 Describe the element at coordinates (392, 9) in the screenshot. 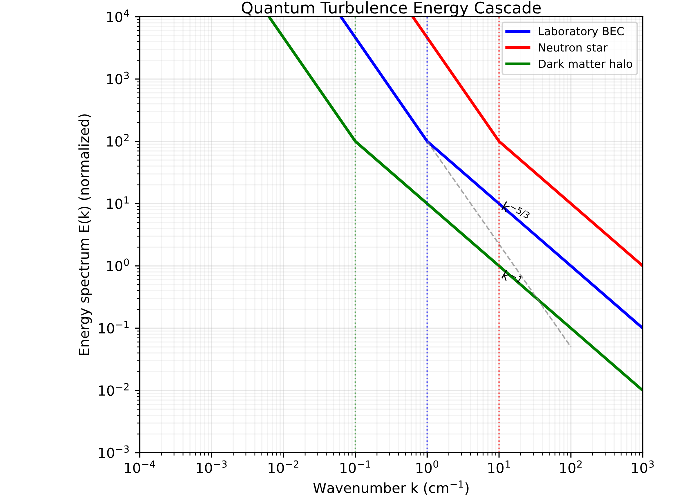

I see `chart-title: Quantum Turbulence Energy Cascade` at that location.